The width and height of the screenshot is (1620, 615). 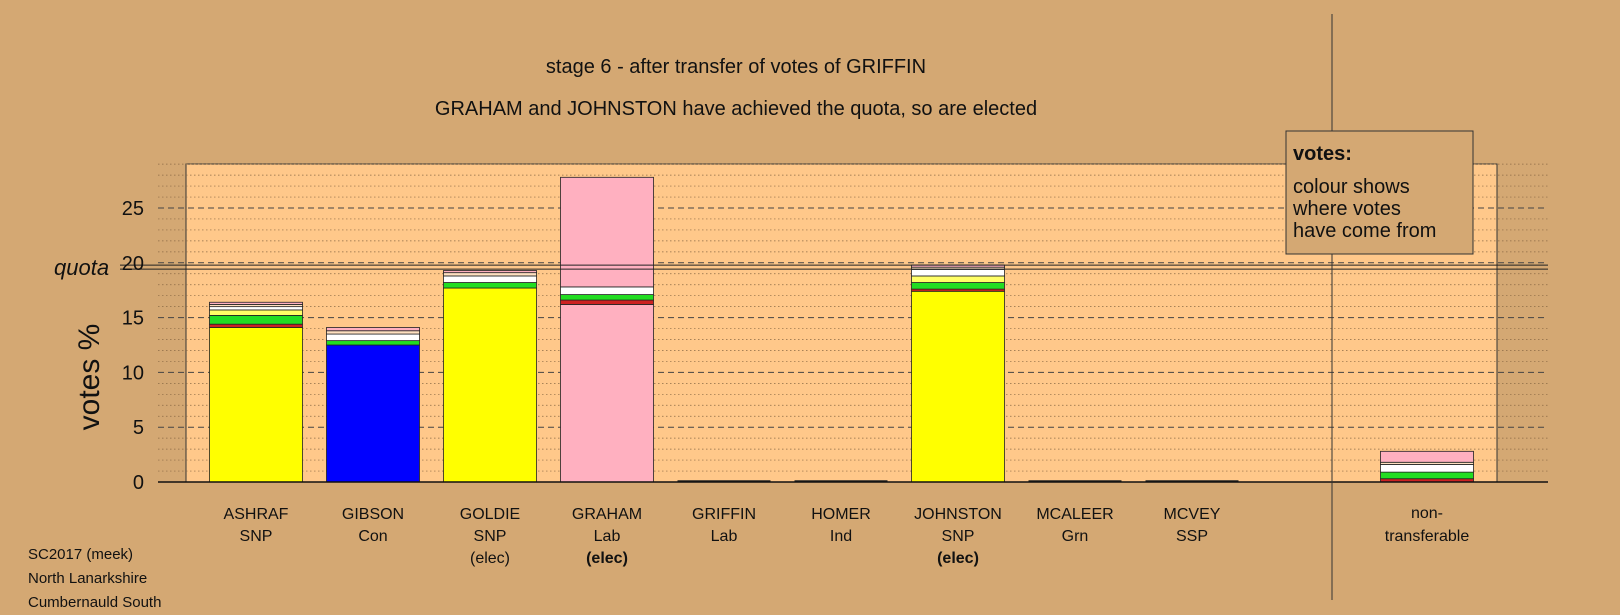 What do you see at coordinates (607, 536) in the screenshot?
I see `candidate-party-graham: Lab` at bounding box center [607, 536].